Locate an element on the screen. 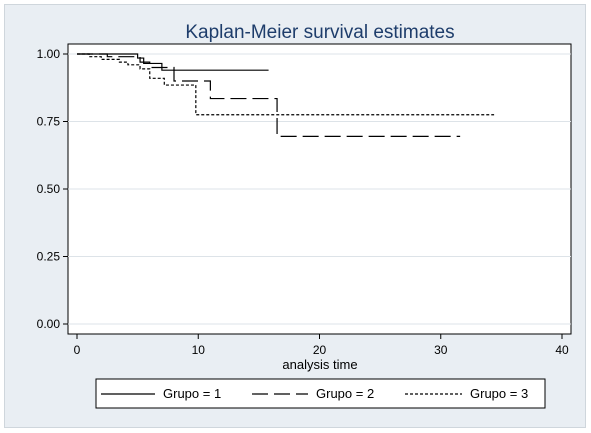  y-axis: 0.00 0.25 0.50 0.75 1.00 is located at coordinates (52, 189).